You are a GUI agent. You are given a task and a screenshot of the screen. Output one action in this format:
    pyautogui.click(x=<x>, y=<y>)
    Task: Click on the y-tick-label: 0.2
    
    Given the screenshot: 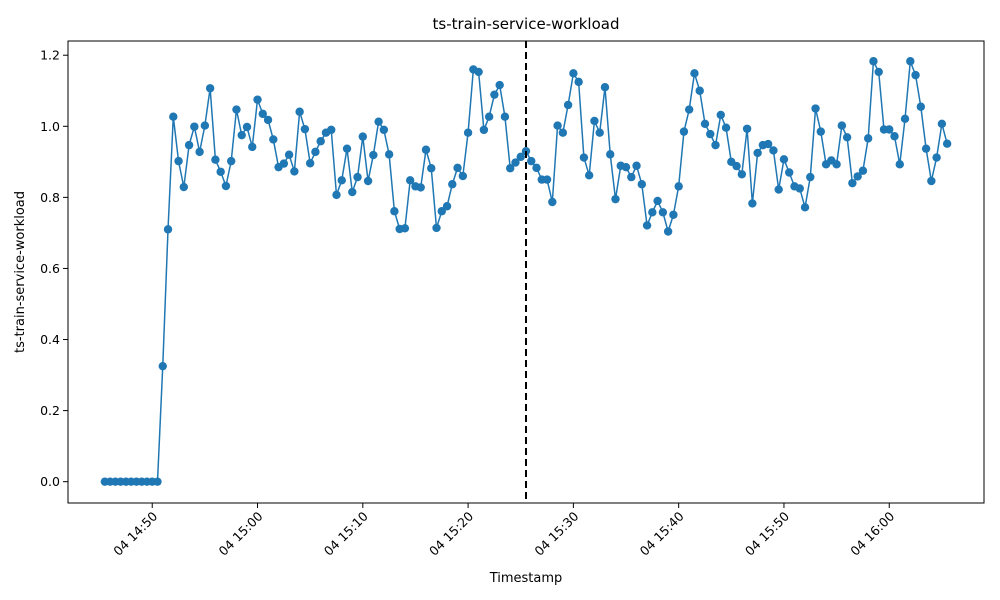 What is the action you would take?
    pyautogui.click(x=50, y=410)
    